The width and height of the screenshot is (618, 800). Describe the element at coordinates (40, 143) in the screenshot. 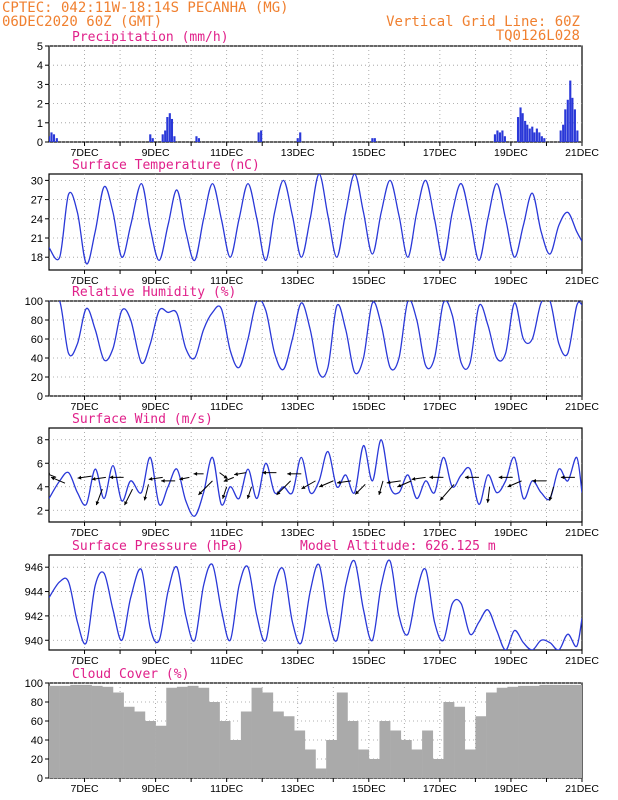

I see `y-tick-label-precip: 0` at that location.